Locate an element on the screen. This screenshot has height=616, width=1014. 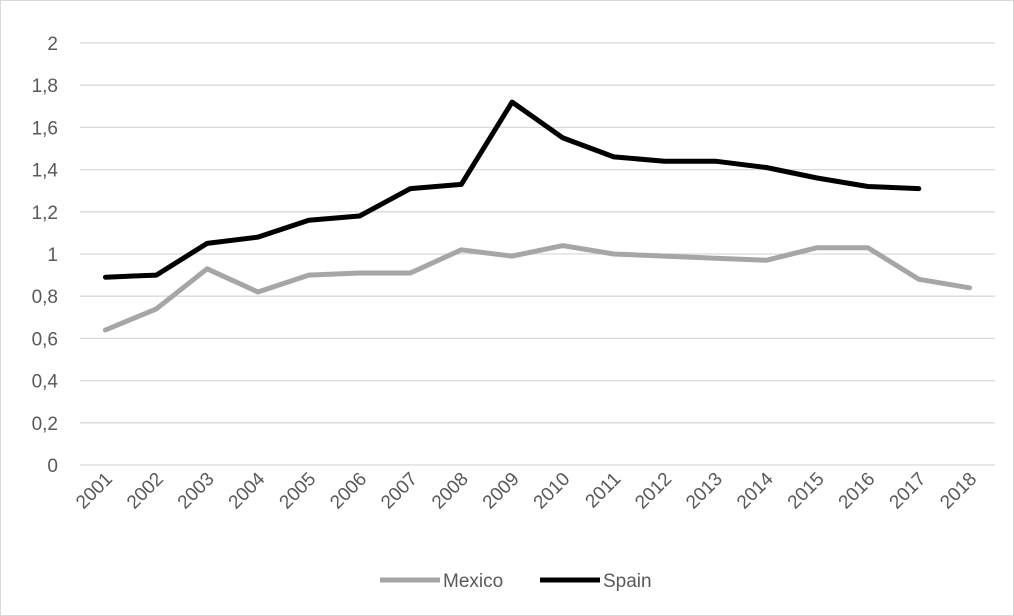
y-tick-label: 1,8 is located at coordinates (45, 86).